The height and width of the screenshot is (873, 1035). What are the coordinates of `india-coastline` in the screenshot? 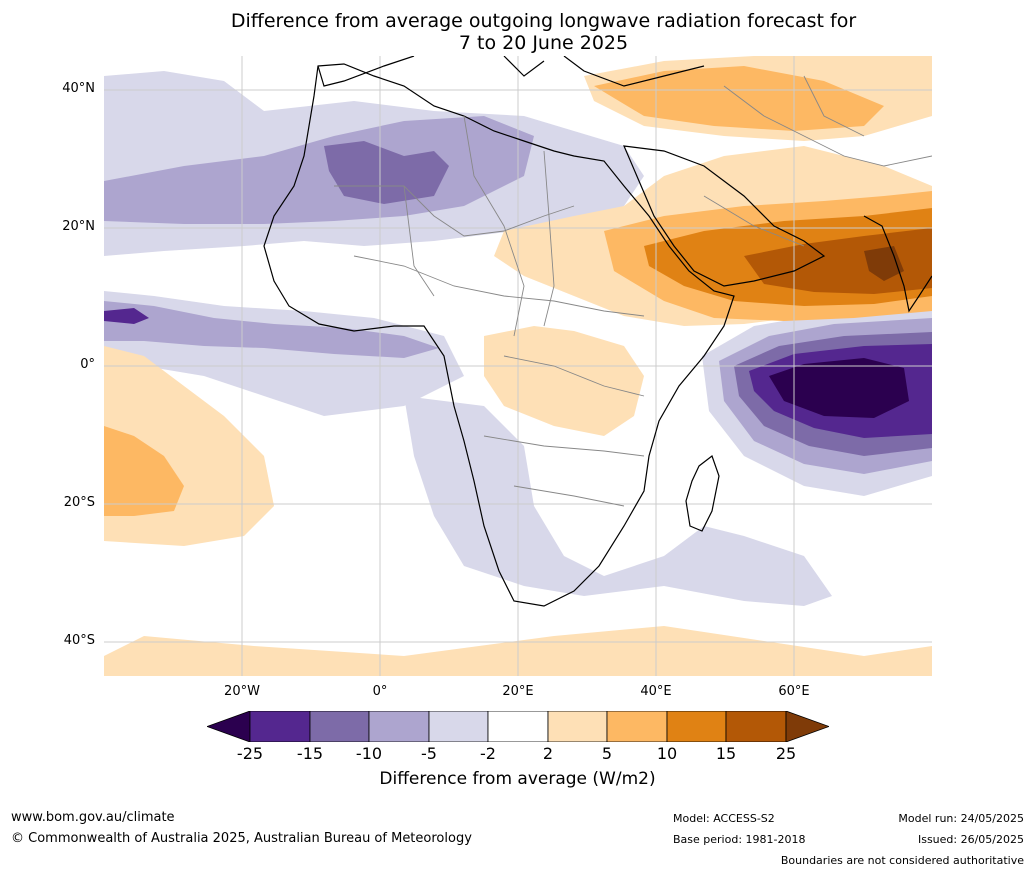 It's located at (897, 264).